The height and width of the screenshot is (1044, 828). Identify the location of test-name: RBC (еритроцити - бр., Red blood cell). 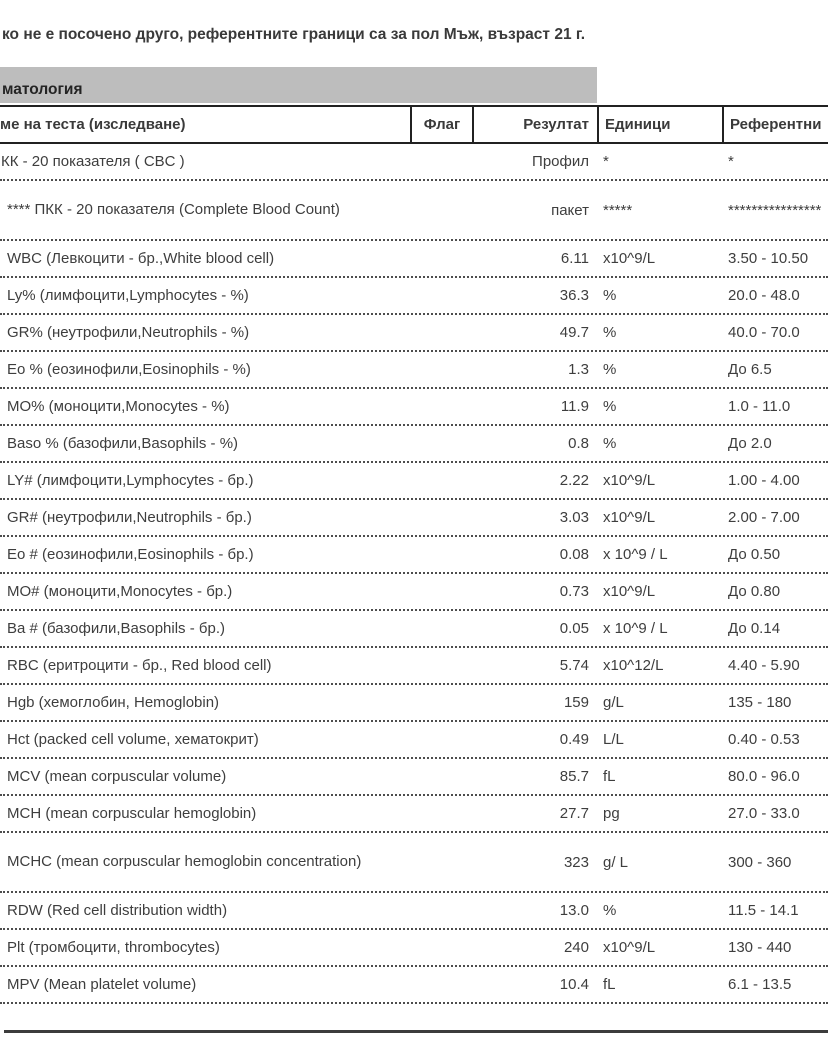
(139, 665).